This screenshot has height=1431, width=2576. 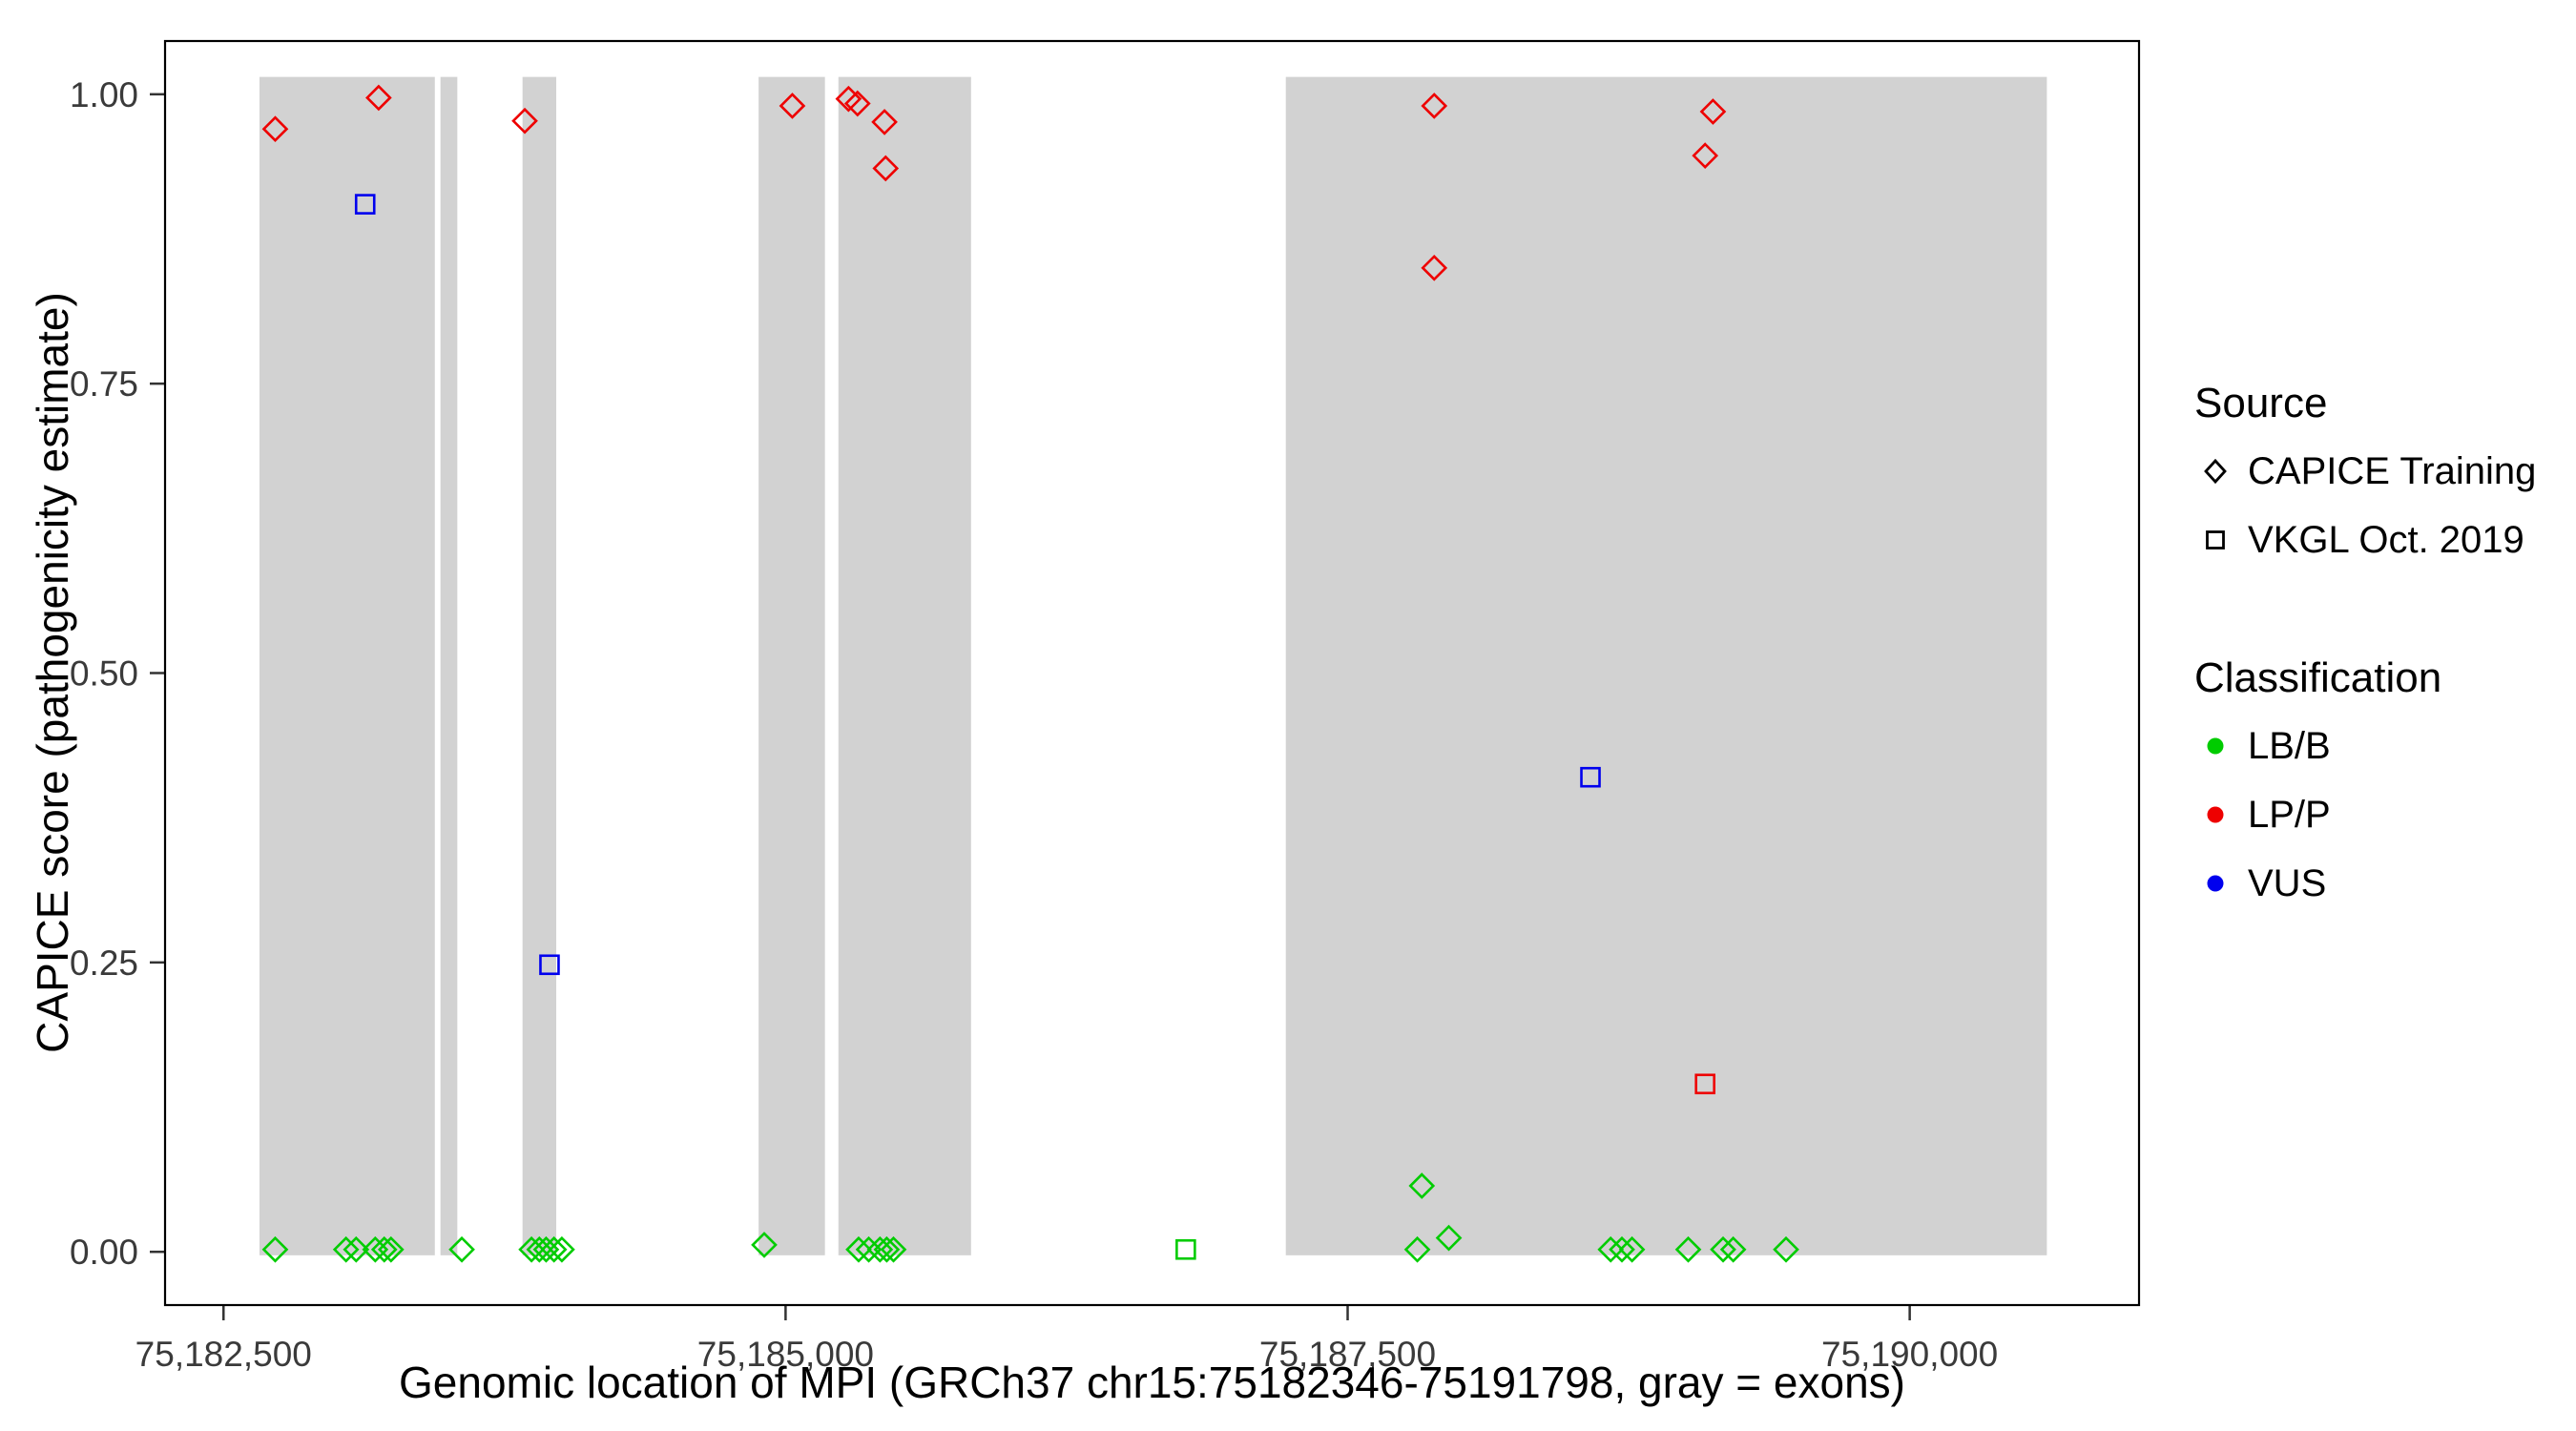 I want to click on legend-label-lbb: LB/B, so click(x=2289, y=745).